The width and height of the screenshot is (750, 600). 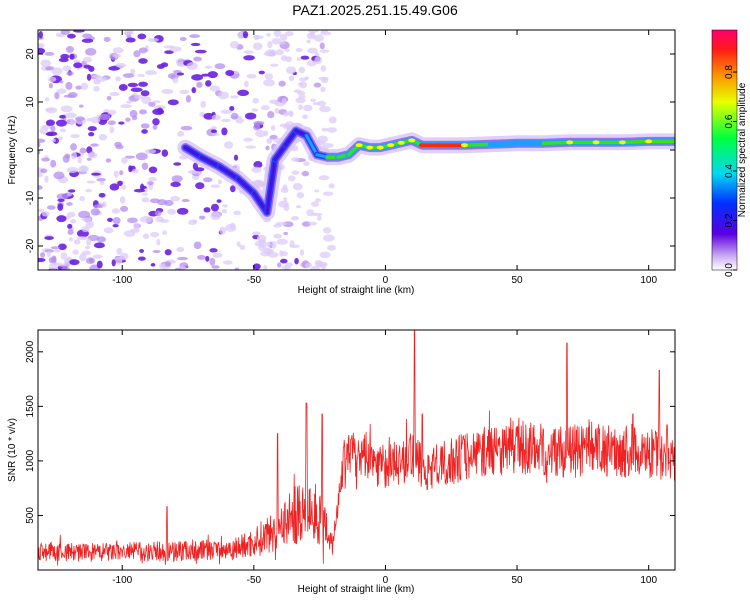 What do you see at coordinates (401, 142) in the screenshot?
I see `ridge-hotspot` at bounding box center [401, 142].